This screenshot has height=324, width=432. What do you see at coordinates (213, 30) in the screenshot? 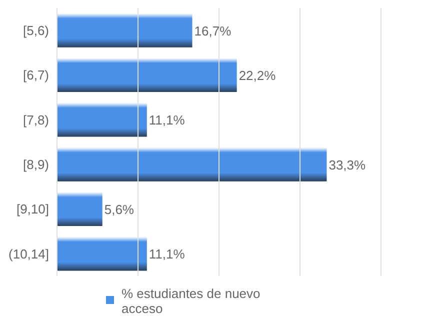
I see `data-label: 16,7%` at bounding box center [213, 30].